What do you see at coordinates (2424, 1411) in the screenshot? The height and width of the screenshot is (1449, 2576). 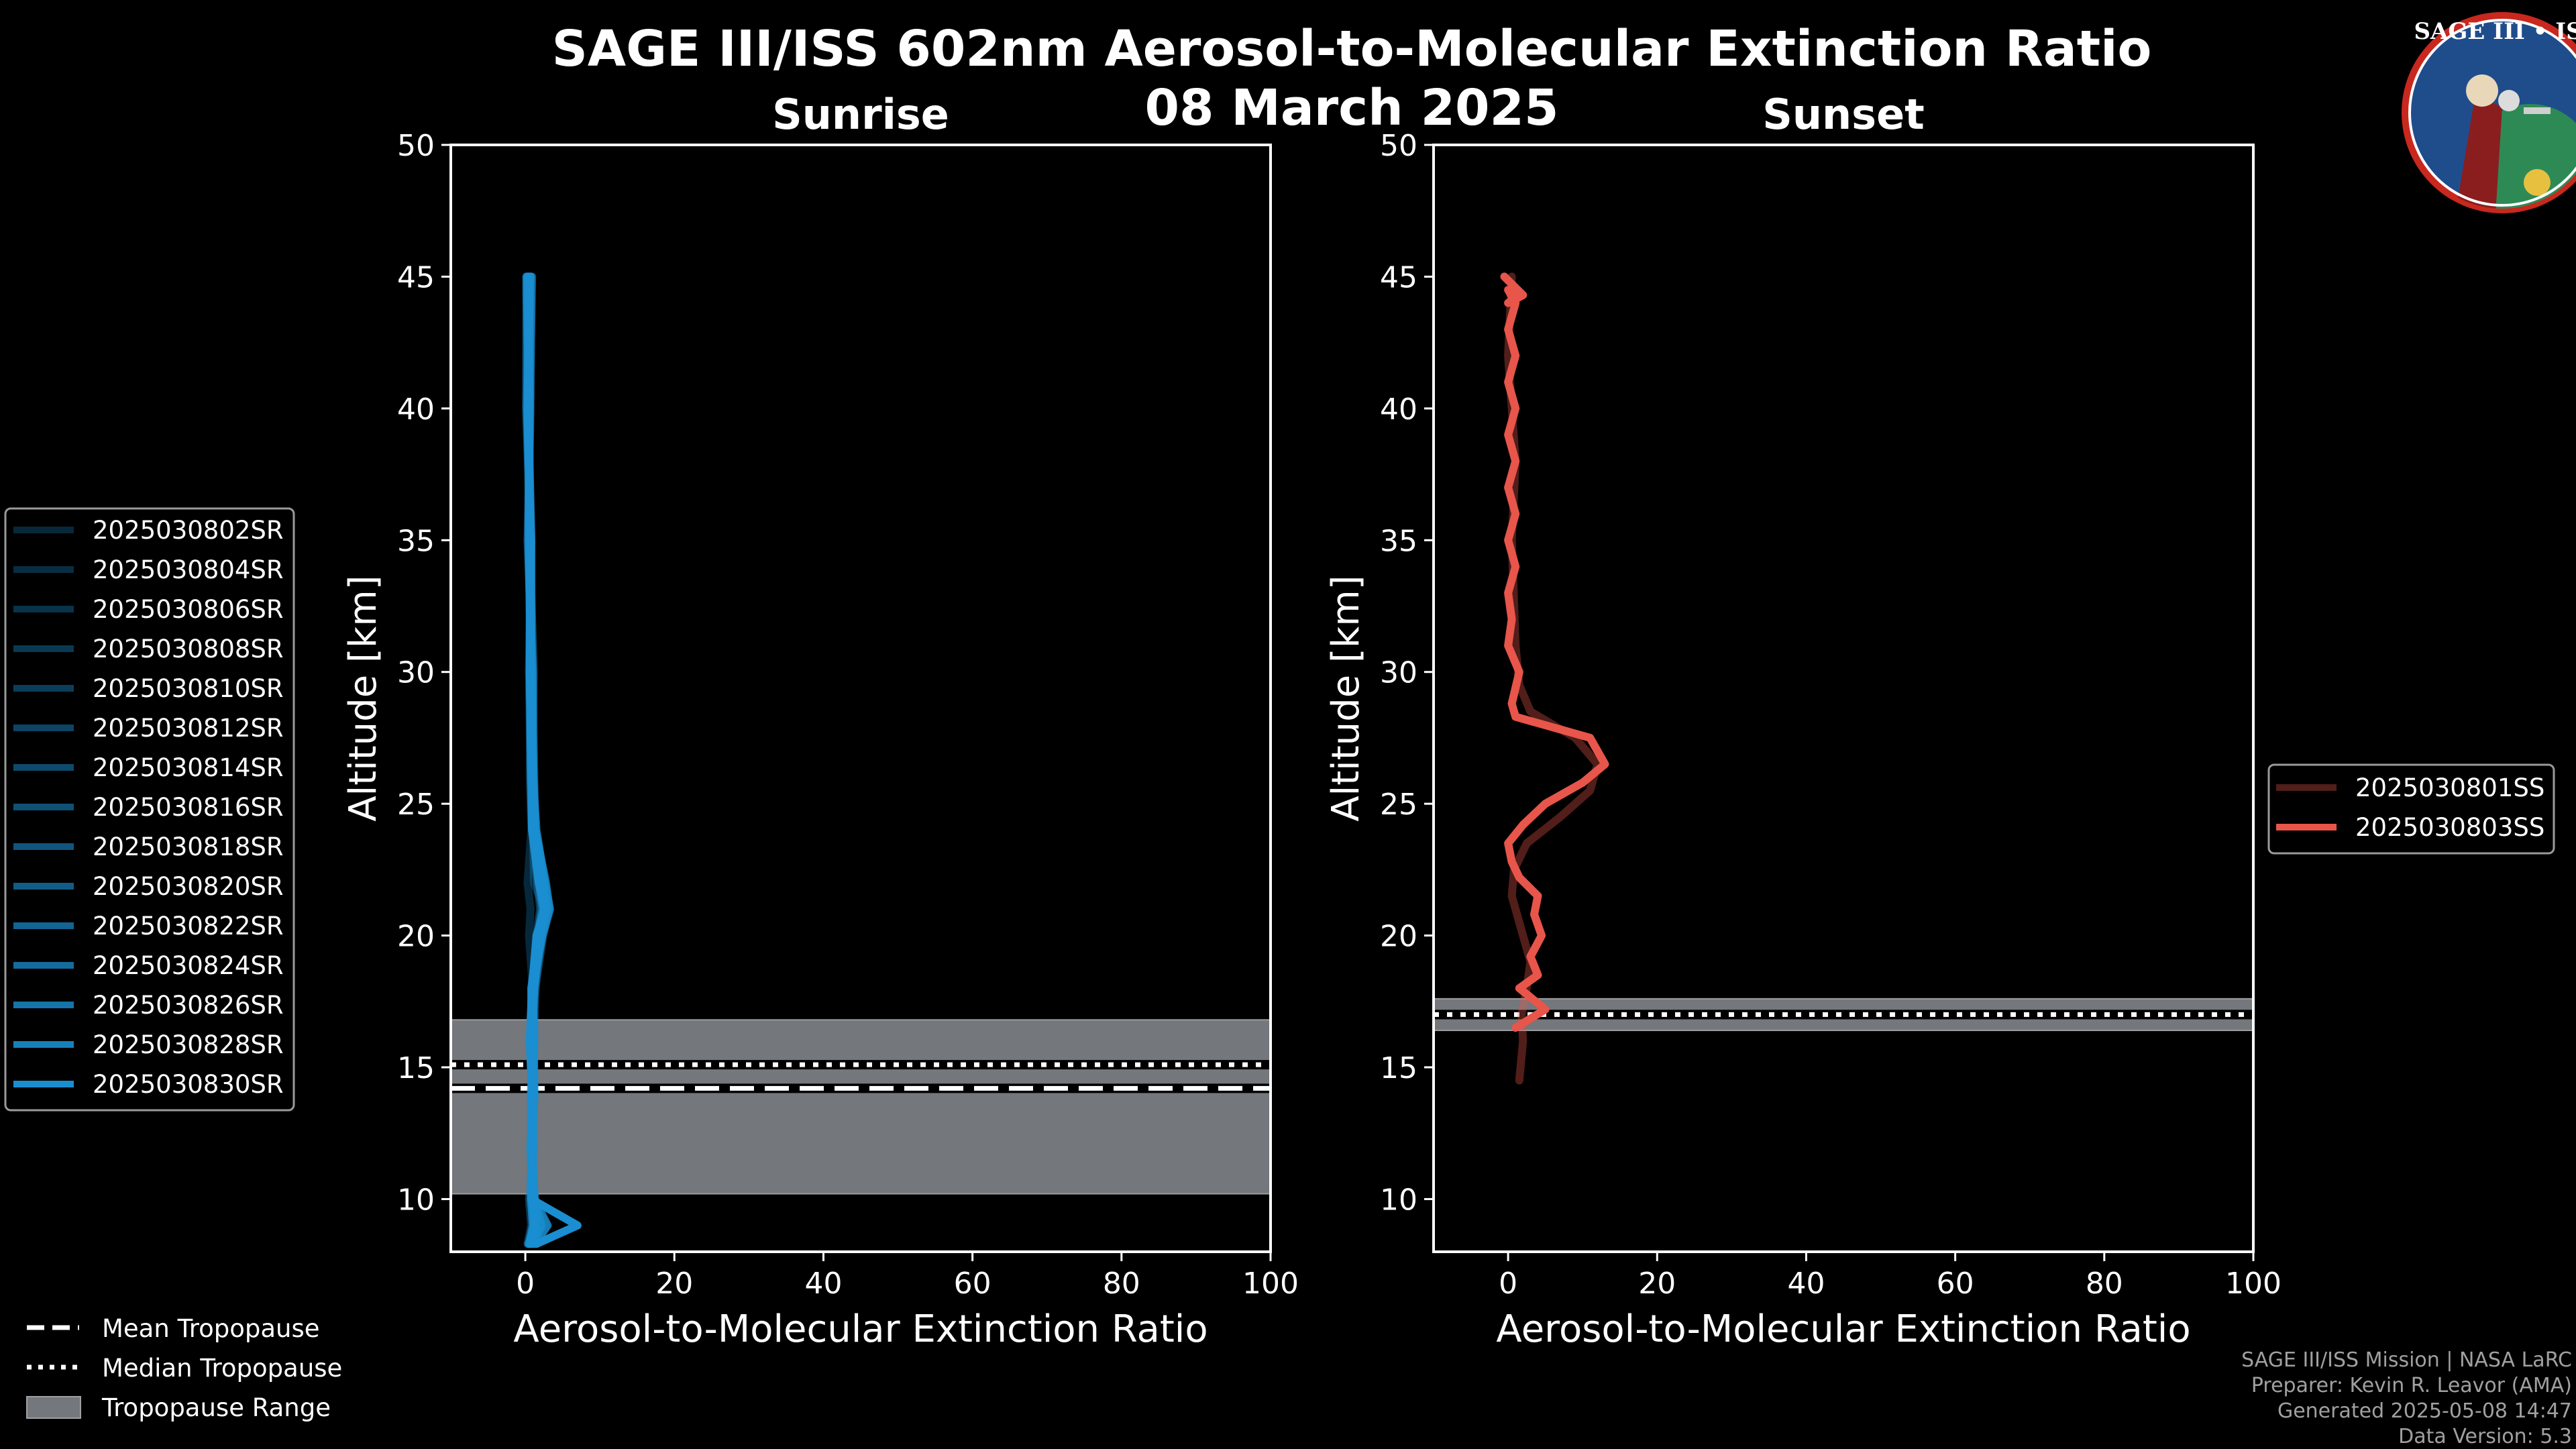 I see `footer-generated: Generated 2025-05-08 14:47` at bounding box center [2424, 1411].